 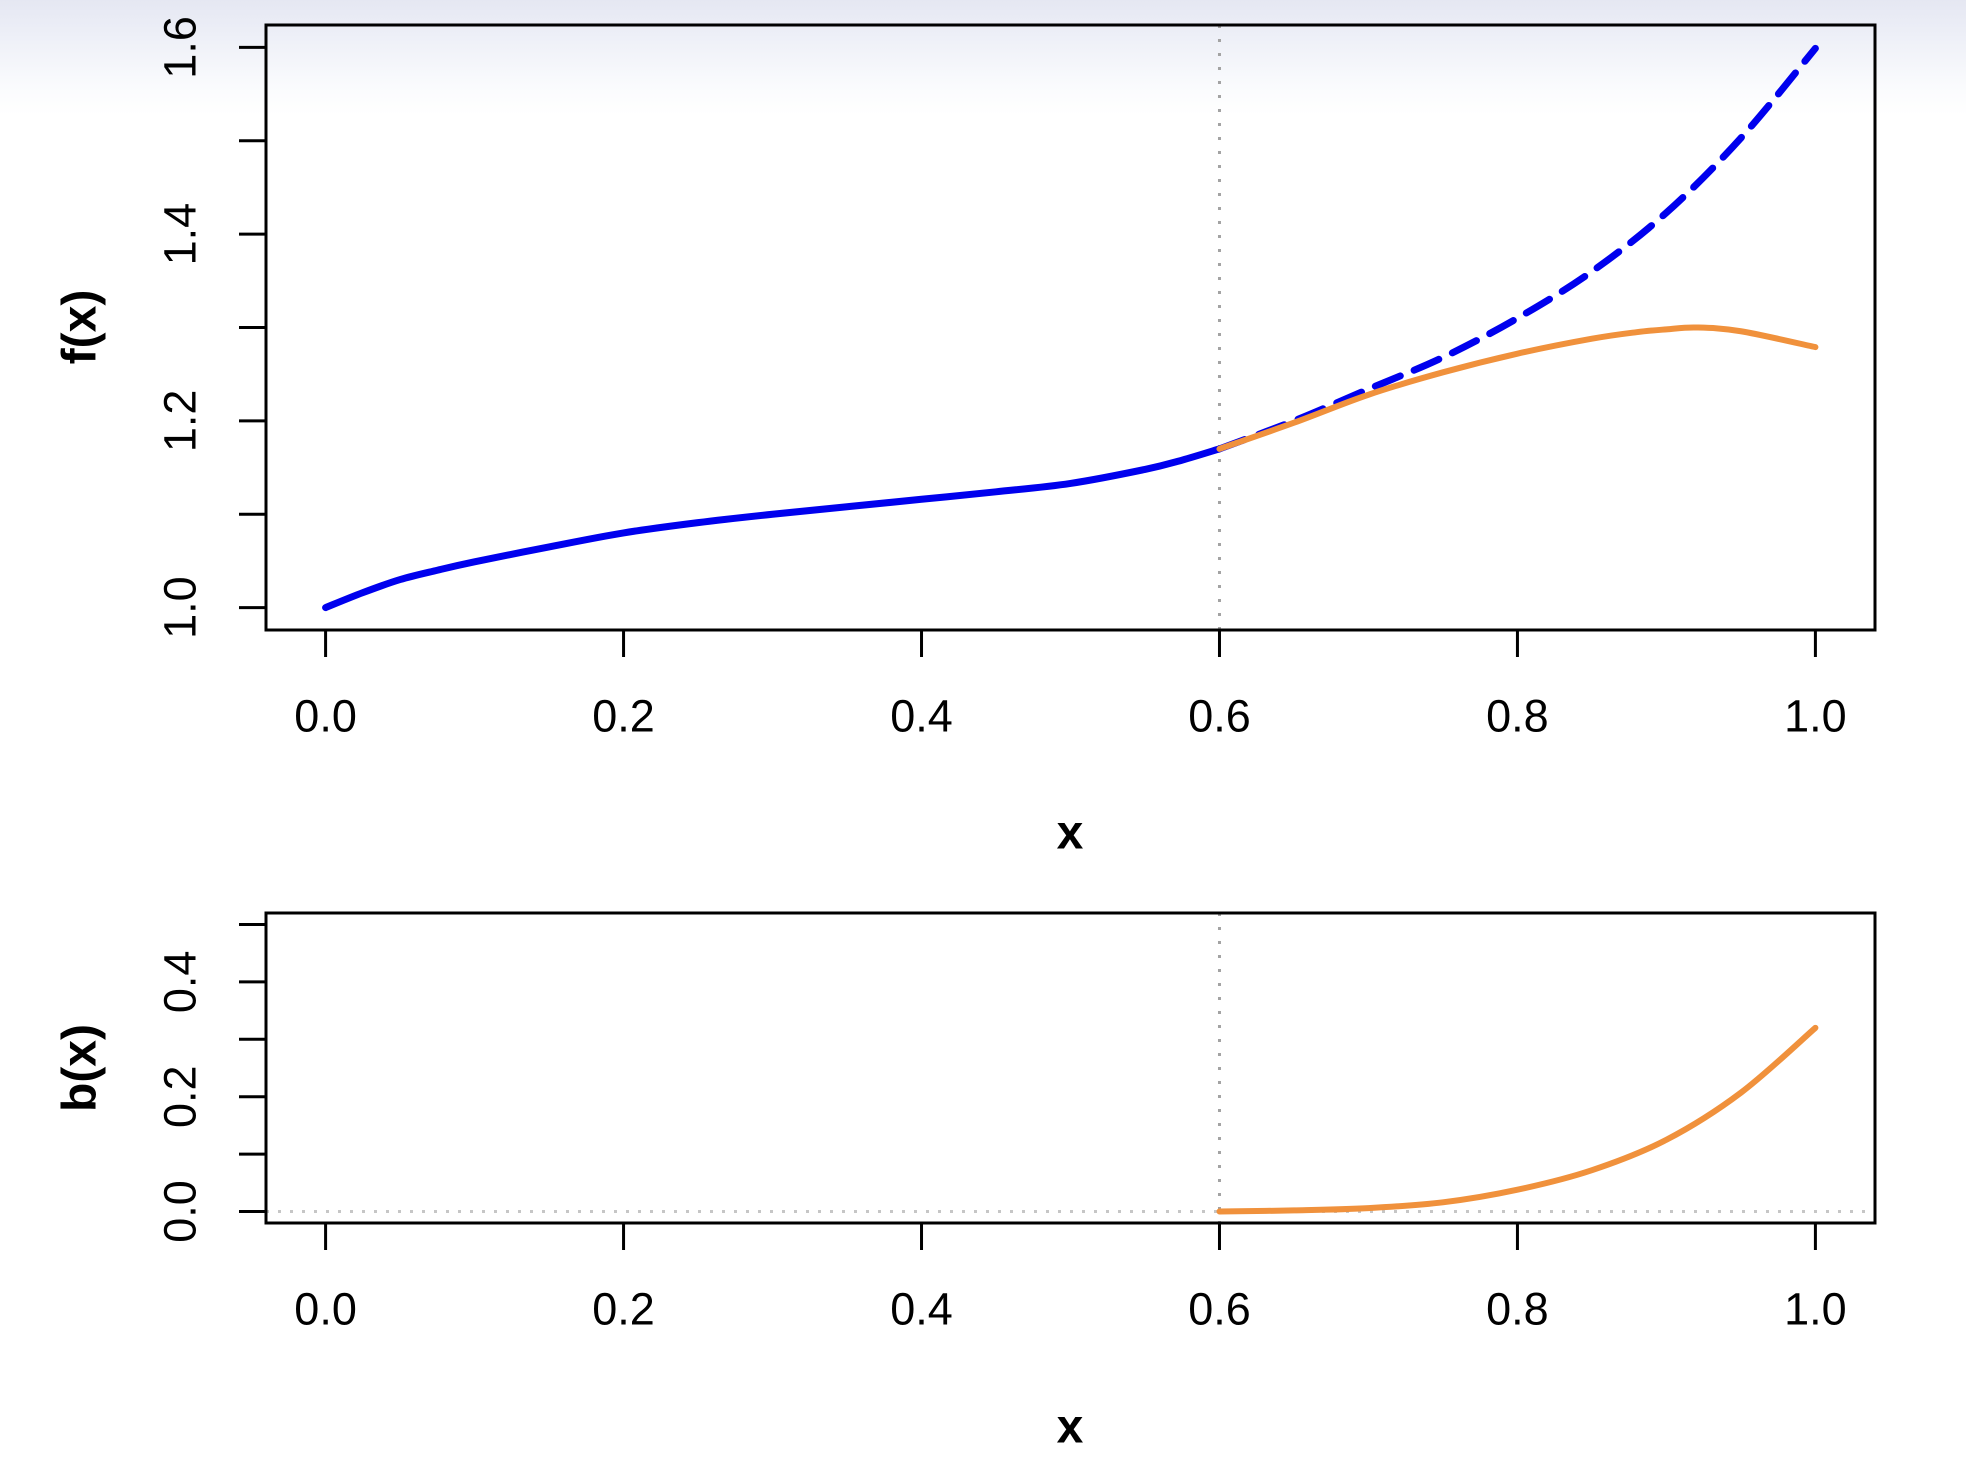 What do you see at coordinates (1517, 248) in the screenshot?
I see `series-f-dashed-blue-extrapolation` at bounding box center [1517, 248].